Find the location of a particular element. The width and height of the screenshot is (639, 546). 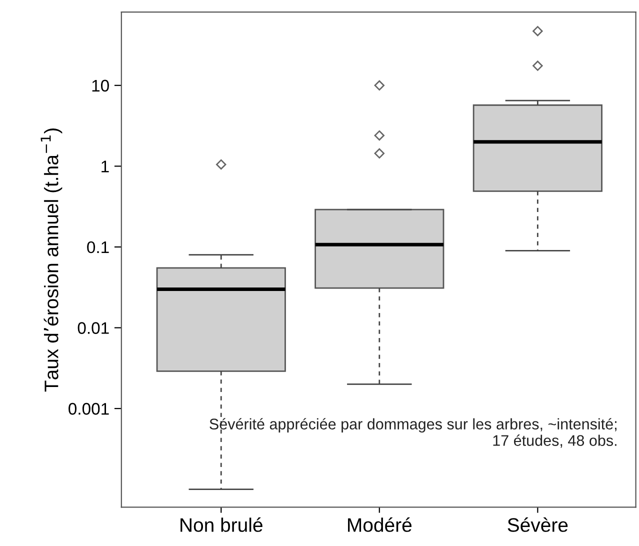

y-tick-label: 10 is located at coordinates (100, 86).